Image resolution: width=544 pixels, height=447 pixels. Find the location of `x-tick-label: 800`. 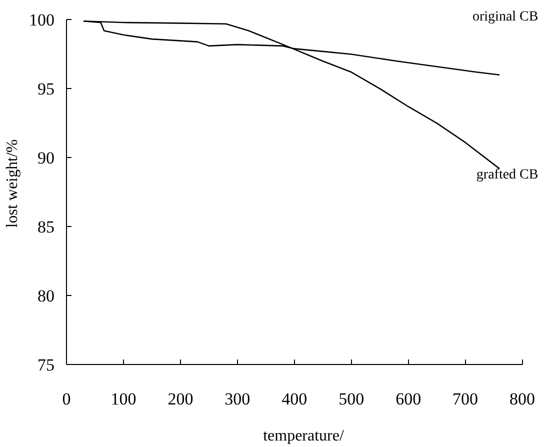

x-tick-label: 800 is located at coordinates (523, 399).